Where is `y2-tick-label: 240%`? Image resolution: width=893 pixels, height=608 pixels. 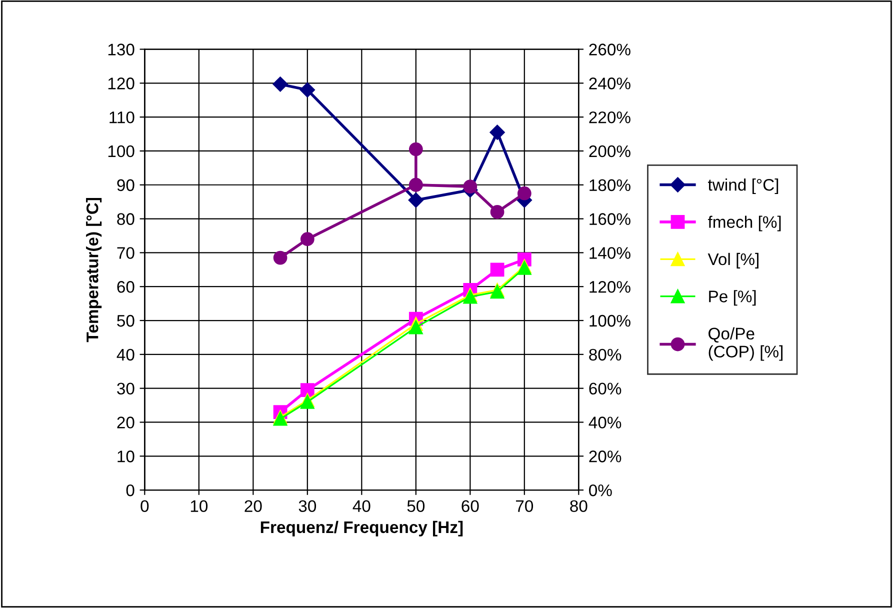
y2-tick-label: 240% is located at coordinates (609, 84).